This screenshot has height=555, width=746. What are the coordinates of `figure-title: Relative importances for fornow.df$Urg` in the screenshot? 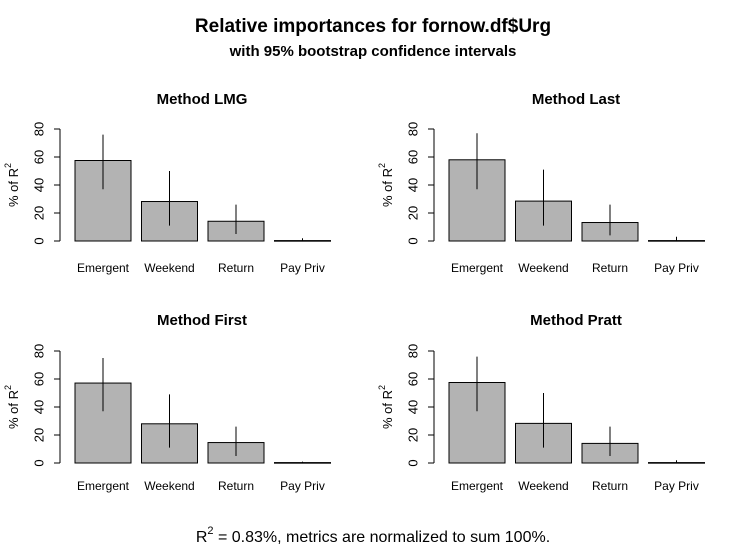 It's located at (373, 26).